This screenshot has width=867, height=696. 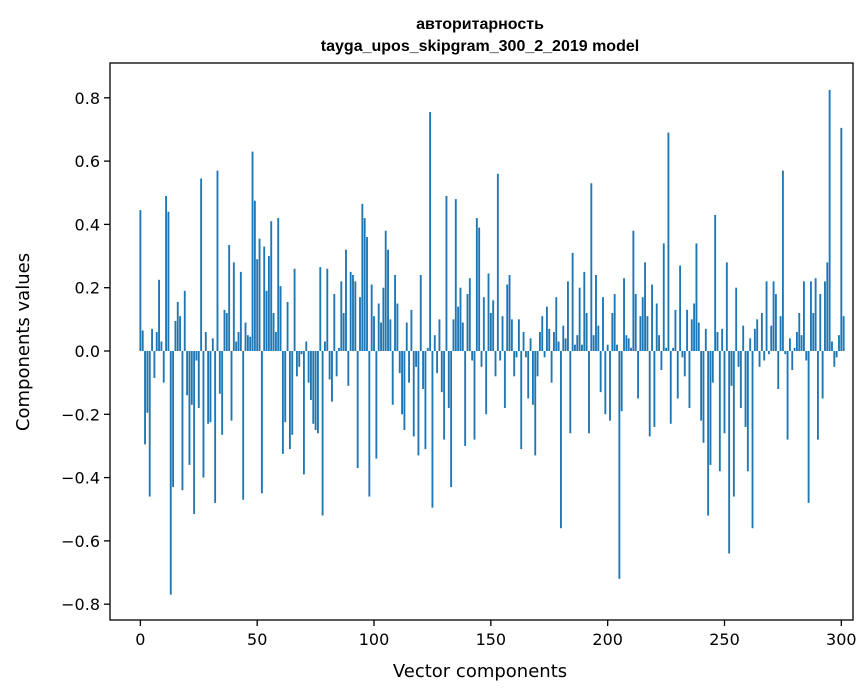 I want to click on y-tick-label: 0.0, so click(x=87, y=351).